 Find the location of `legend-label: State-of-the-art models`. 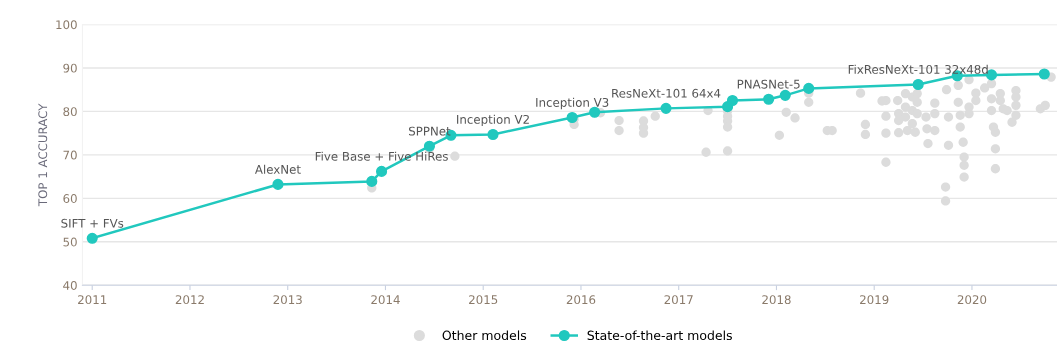

legend-label: State-of-the-art models is located at coordinates (659, 335).